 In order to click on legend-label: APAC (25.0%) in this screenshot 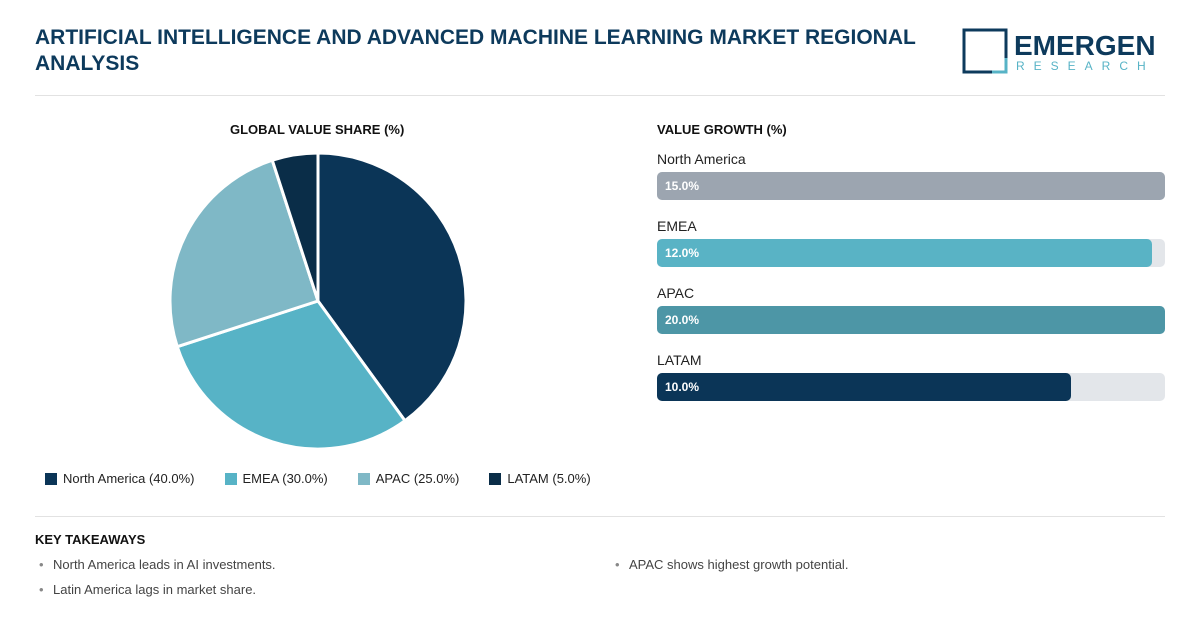, I will do `click(417, 478)`.